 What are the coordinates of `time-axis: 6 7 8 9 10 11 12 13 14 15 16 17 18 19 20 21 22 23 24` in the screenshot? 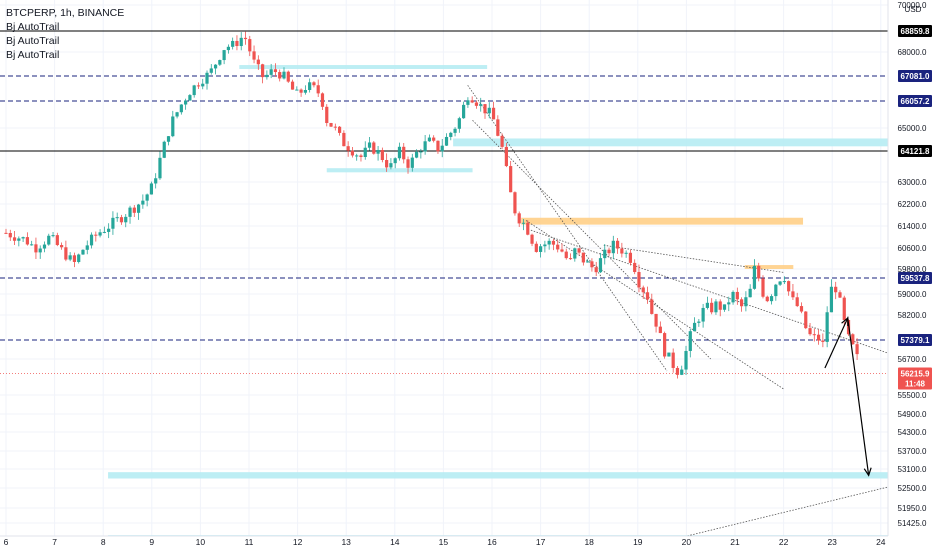 It's located at (466, 542).